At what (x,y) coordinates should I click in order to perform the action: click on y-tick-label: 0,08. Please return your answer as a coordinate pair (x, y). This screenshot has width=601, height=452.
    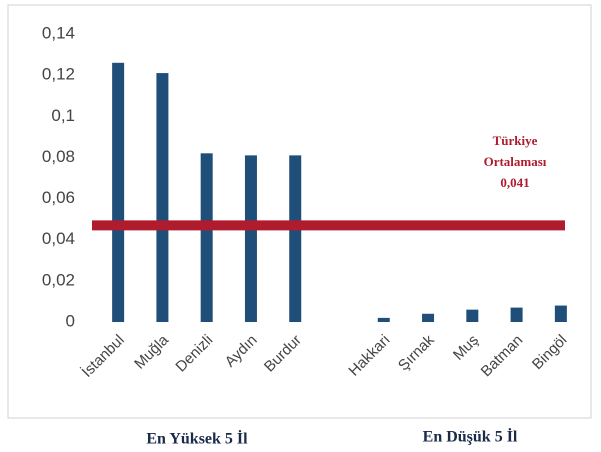
    Looking at the image, I should click on (58, 156).